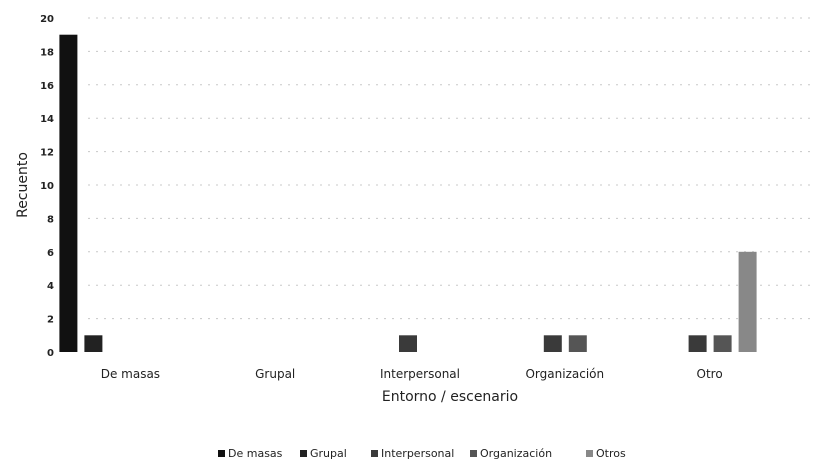  Describe the element at coordinates (516, 453) in the screenshot. I see `legend-label: Organización` at that location.